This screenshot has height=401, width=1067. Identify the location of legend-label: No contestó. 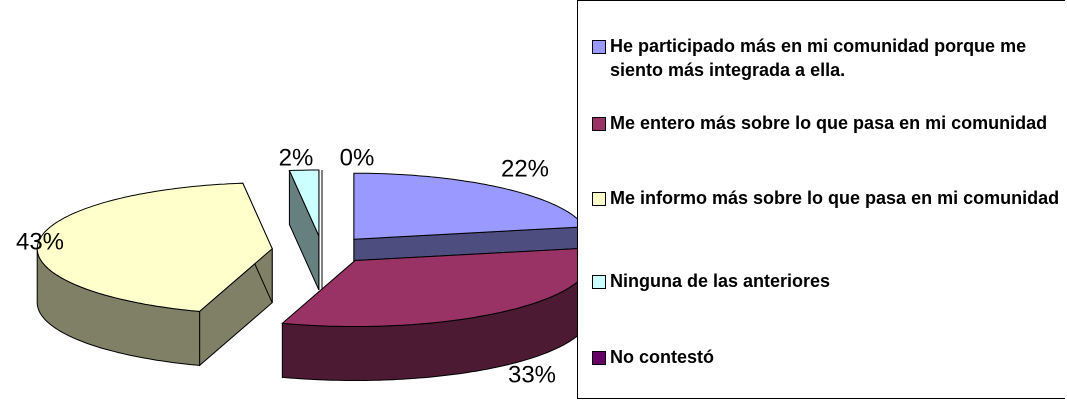
(662, 357).